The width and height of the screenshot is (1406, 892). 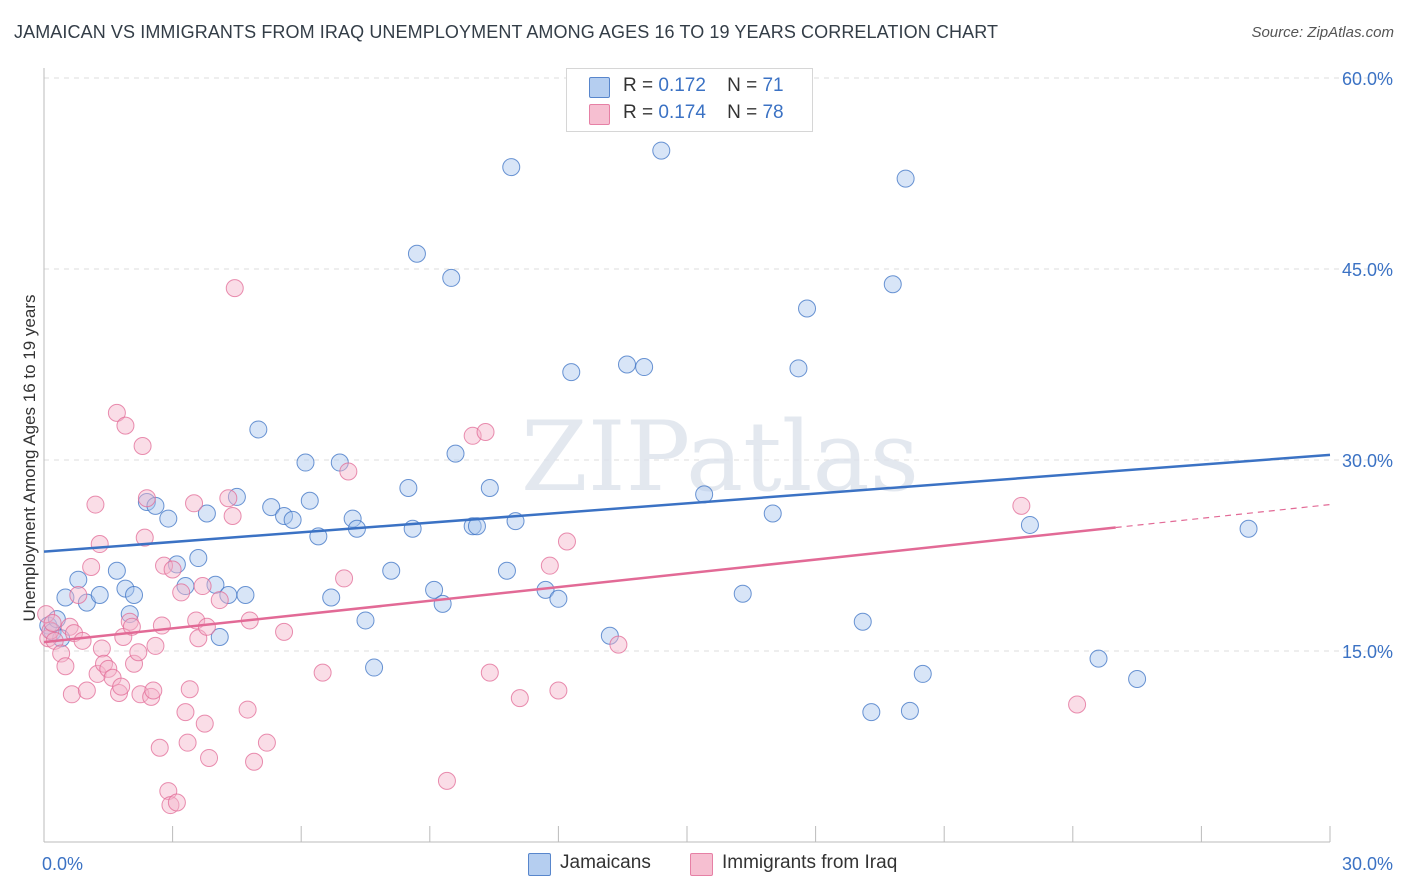 I want to click on y-tick-label: 60.0%, so click(x=1367, y=79).